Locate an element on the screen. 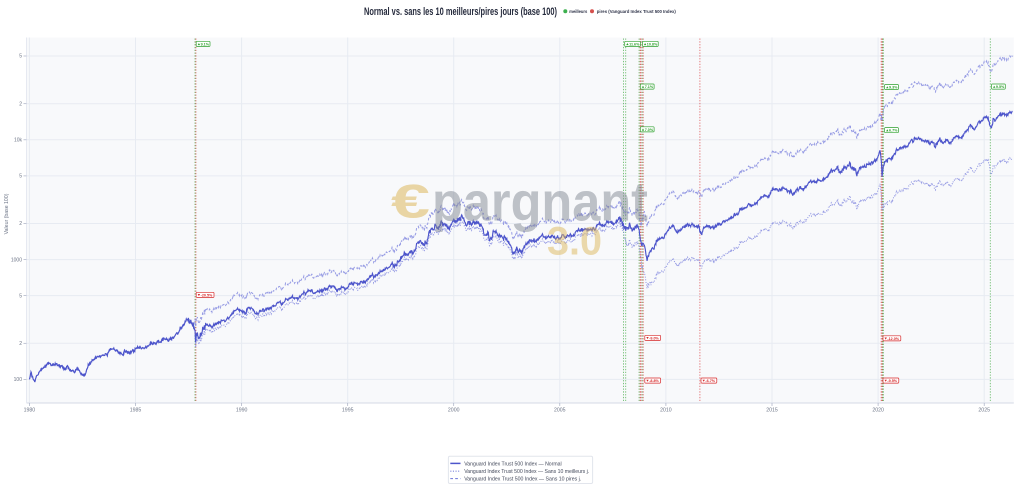  svg-text: meilleurs is located at coordinates (578, 11).